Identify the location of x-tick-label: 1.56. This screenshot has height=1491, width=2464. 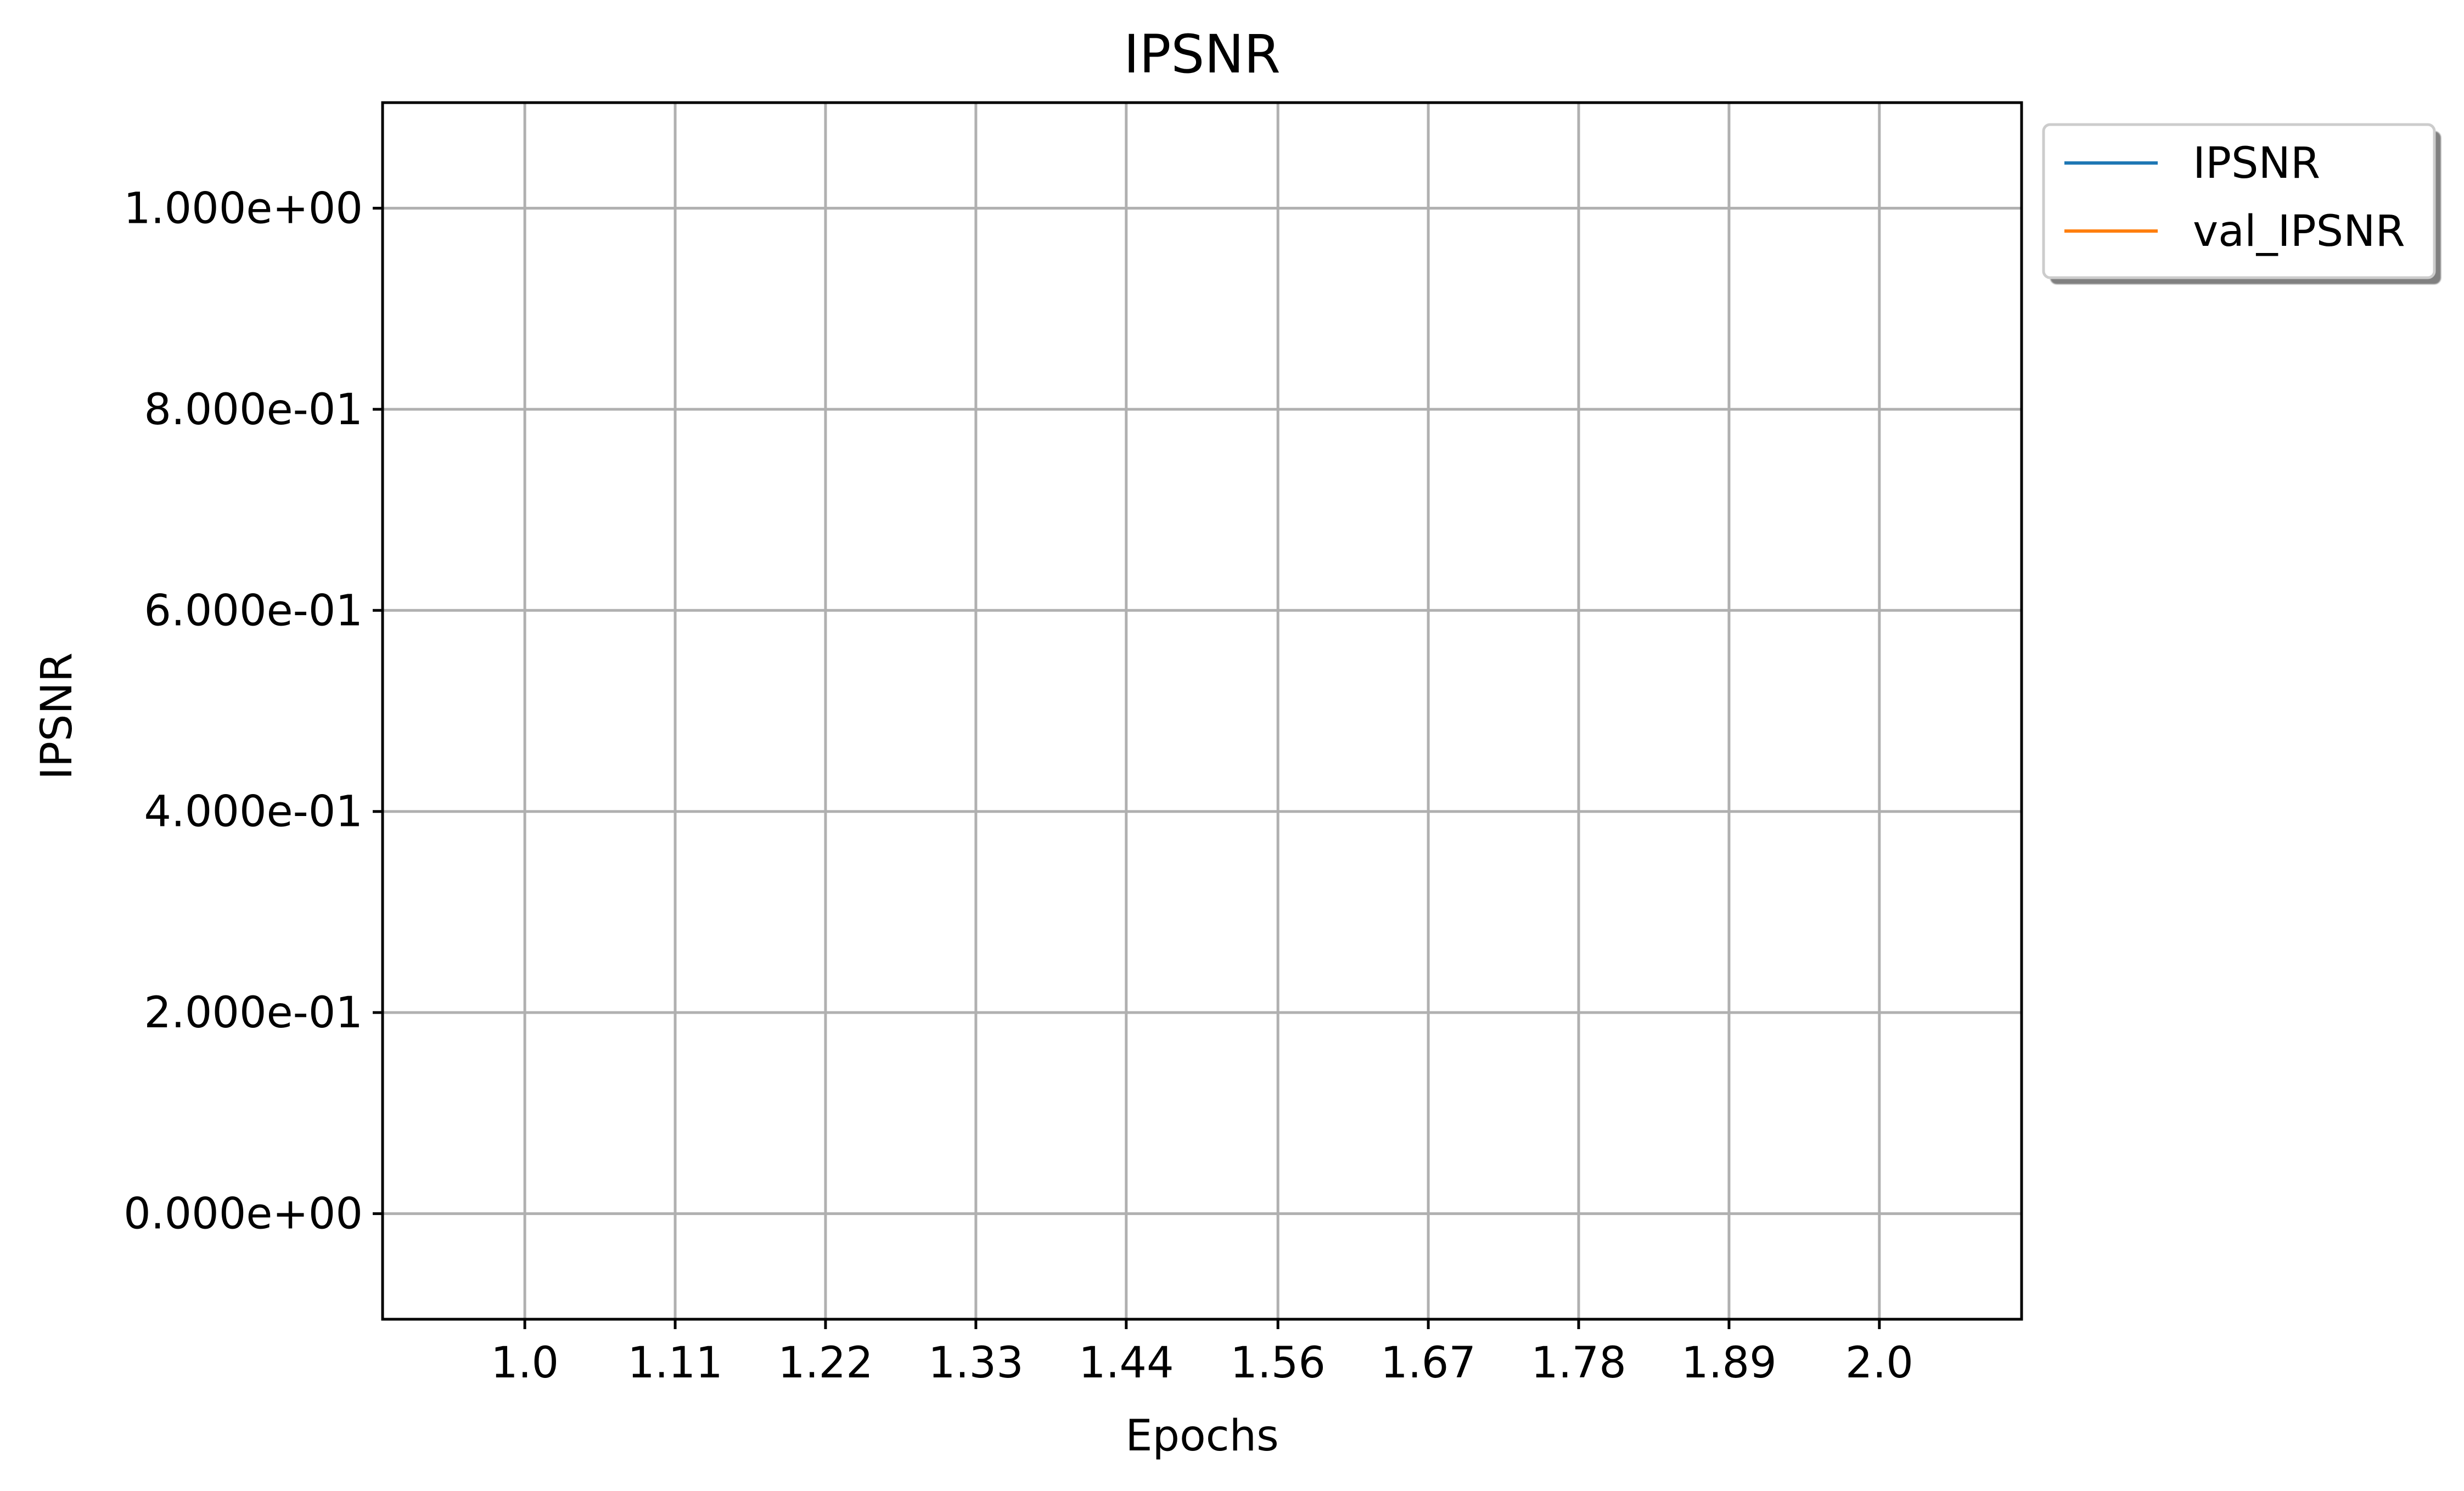
(1278, 1363).